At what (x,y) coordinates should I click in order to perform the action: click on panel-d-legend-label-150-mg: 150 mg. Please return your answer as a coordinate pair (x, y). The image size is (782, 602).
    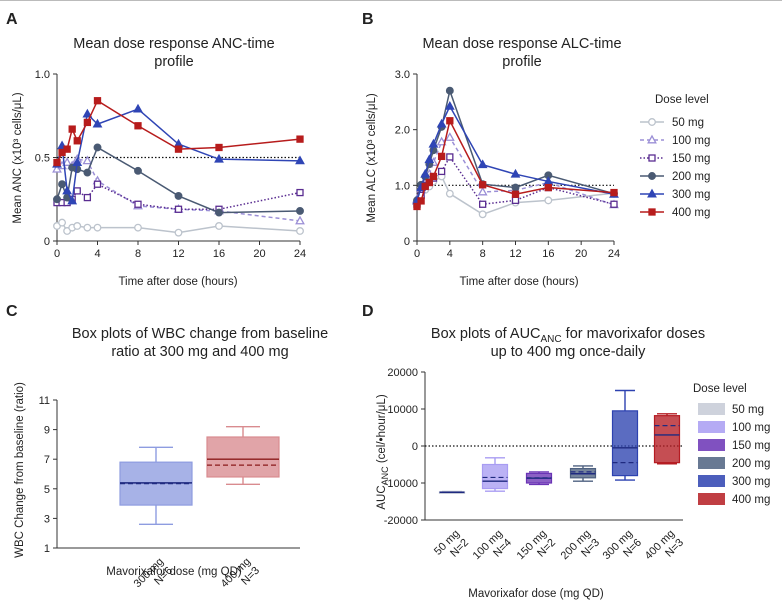
    Looking at the image, I should click on (751, 446).